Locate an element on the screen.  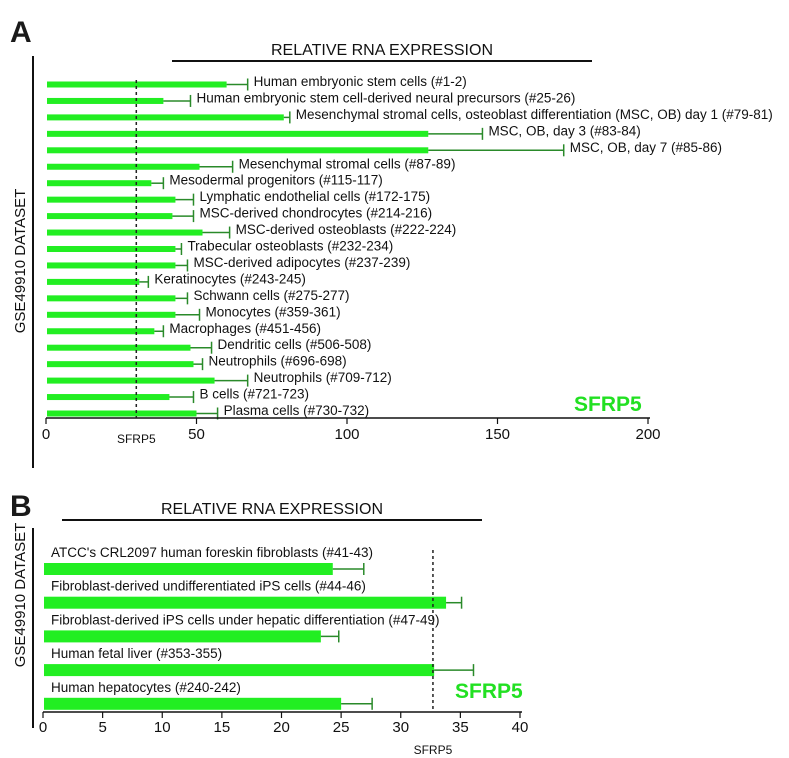
bar-label-17: Neutrophils (#696-698) is located at coordinates (278, 361).